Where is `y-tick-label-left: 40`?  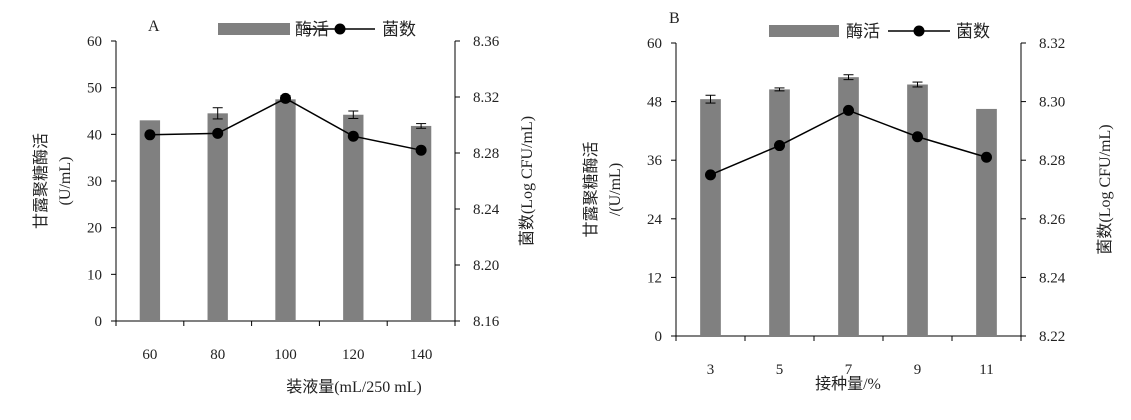 y-tick-label-left: 40 is located at coordinates (94, 135).